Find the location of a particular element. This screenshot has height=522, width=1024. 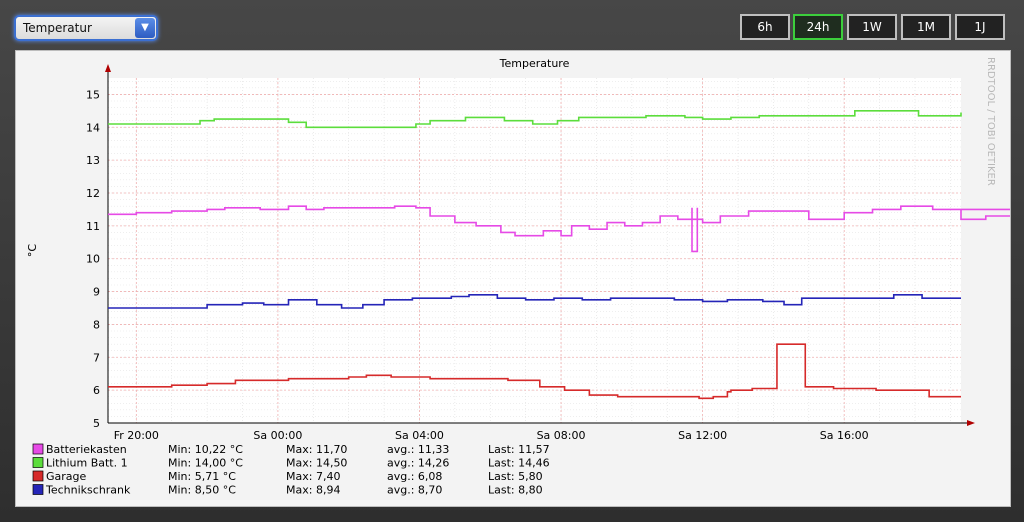

range-button-6h: 6h is located at coordinates (765, 27).